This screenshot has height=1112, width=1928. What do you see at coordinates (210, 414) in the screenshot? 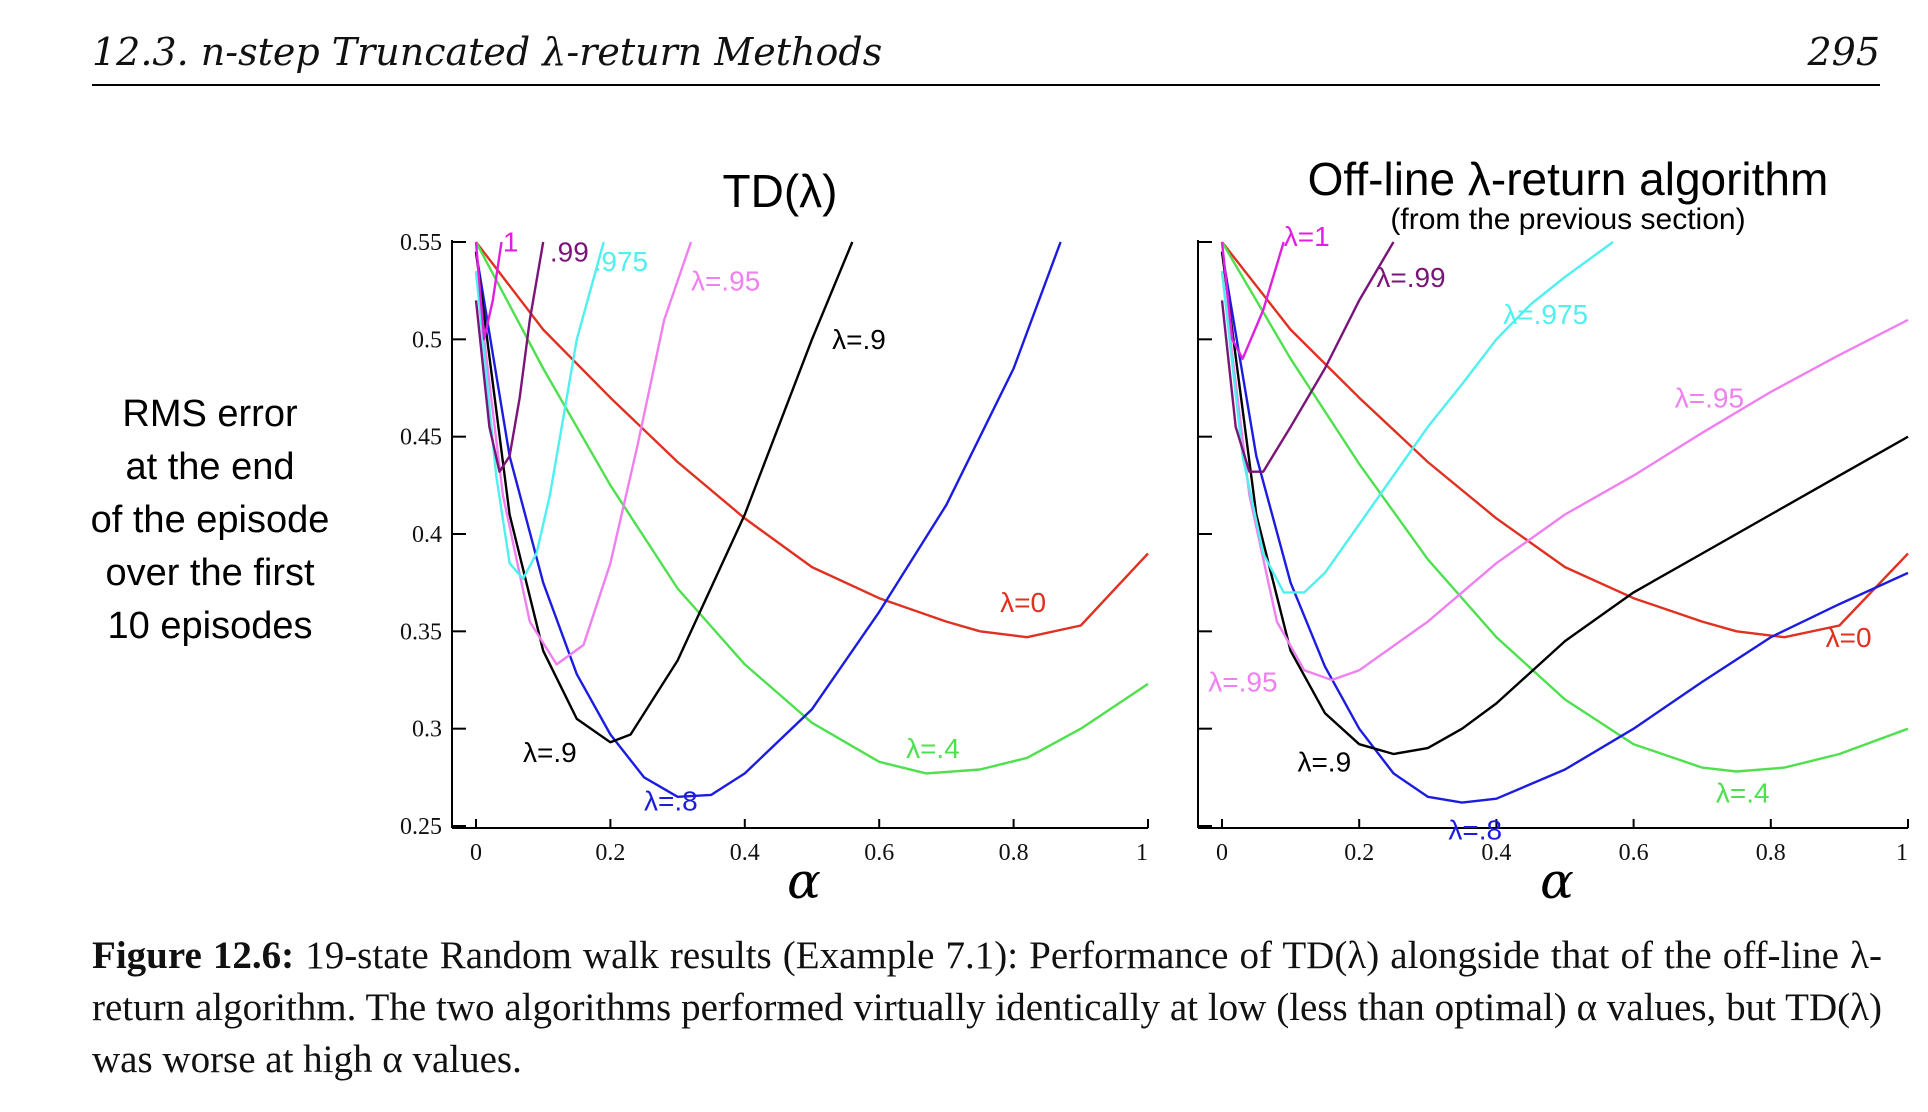
I see `y-axis-label-line: RMS error` at bounding box center [210, 414].